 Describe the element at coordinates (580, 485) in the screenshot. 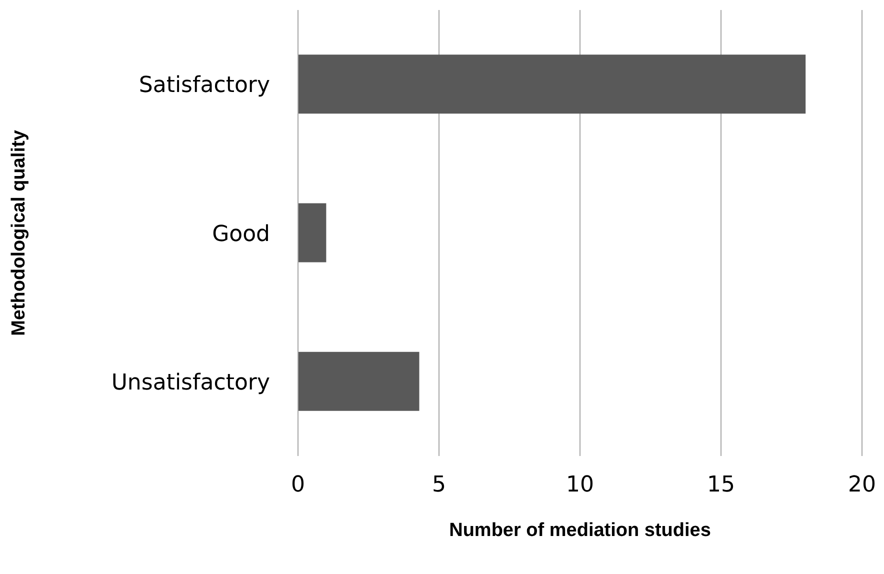

I see `x-tick-label: 10` at that location.